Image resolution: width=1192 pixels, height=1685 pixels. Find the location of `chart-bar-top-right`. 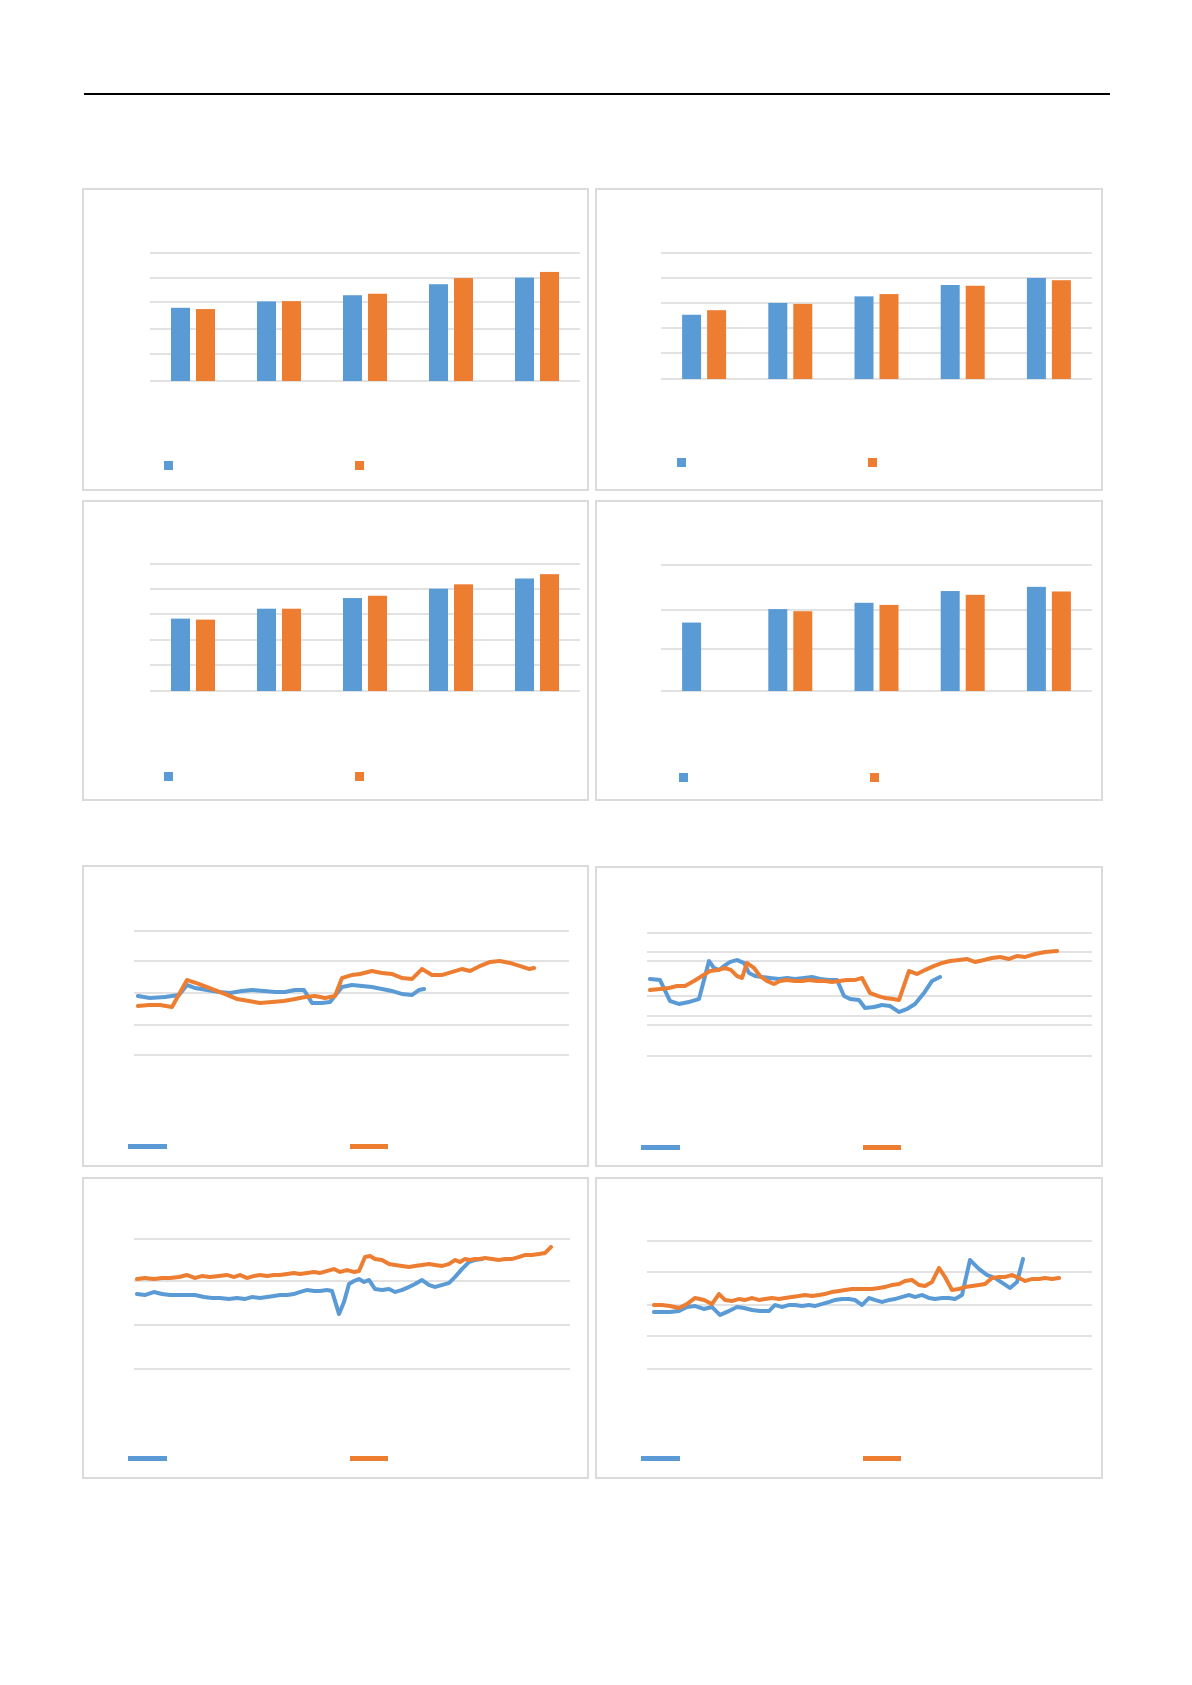

chart-bar-top-right is located at coordinates (849, 339).